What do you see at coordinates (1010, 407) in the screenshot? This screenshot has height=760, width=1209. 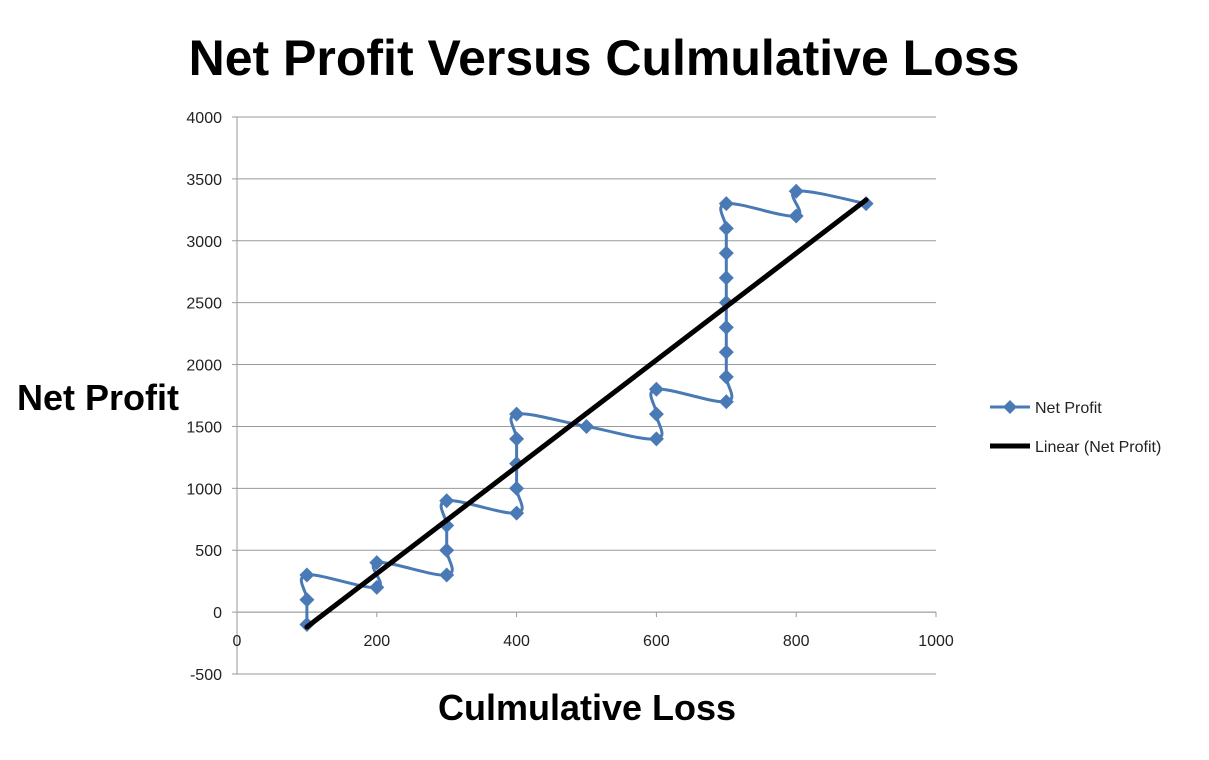 I see `legend-marker` at bounding box center [1010, 407].